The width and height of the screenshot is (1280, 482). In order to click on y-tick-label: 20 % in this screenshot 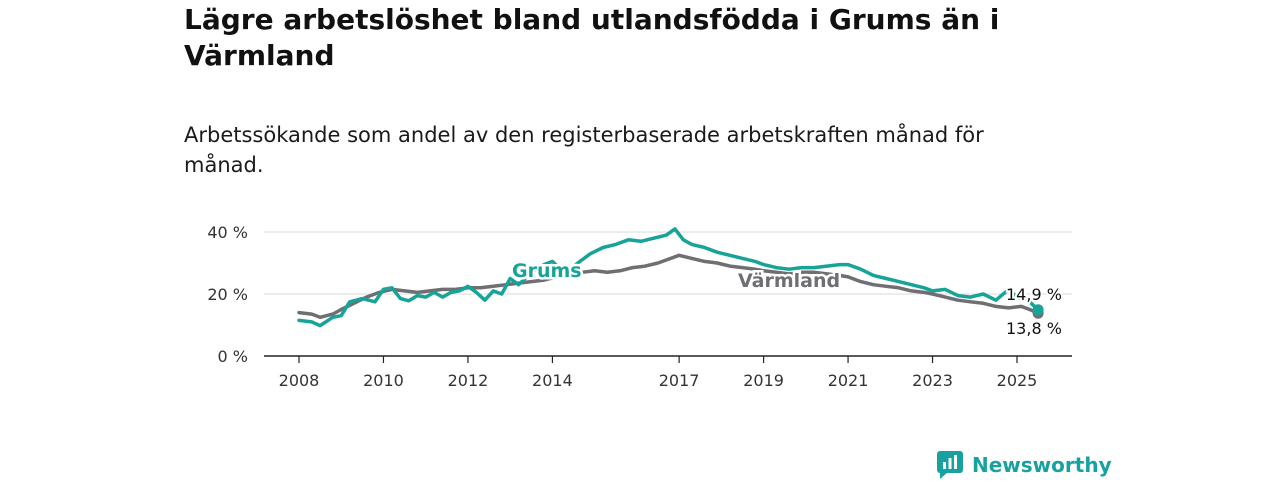, I will do `click(227, 294)`.